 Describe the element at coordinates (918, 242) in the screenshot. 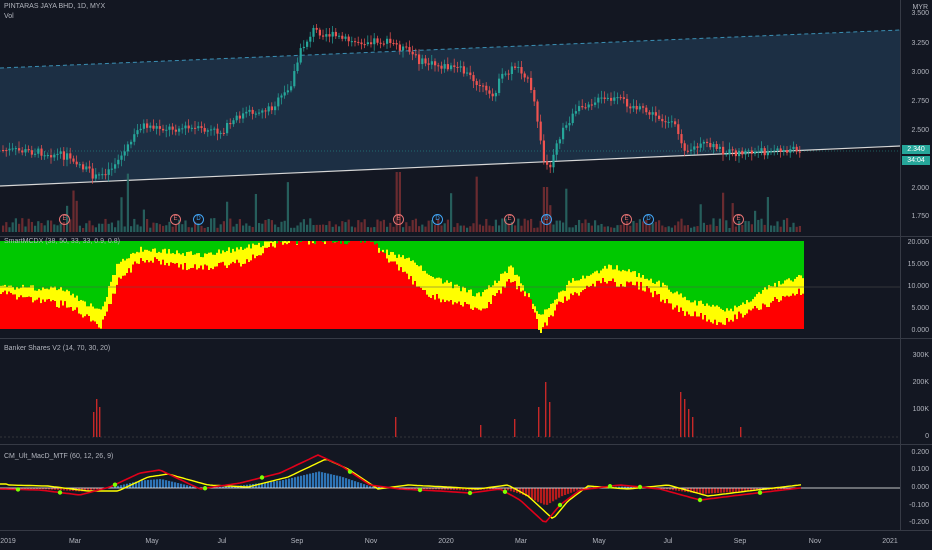

I see `mcdx-tick: 20.000` at that location.